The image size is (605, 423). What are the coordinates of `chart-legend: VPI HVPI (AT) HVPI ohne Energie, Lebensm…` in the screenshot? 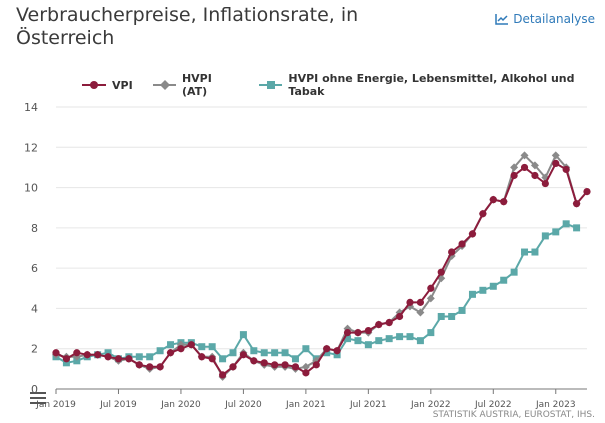 It's located at (343, 85).